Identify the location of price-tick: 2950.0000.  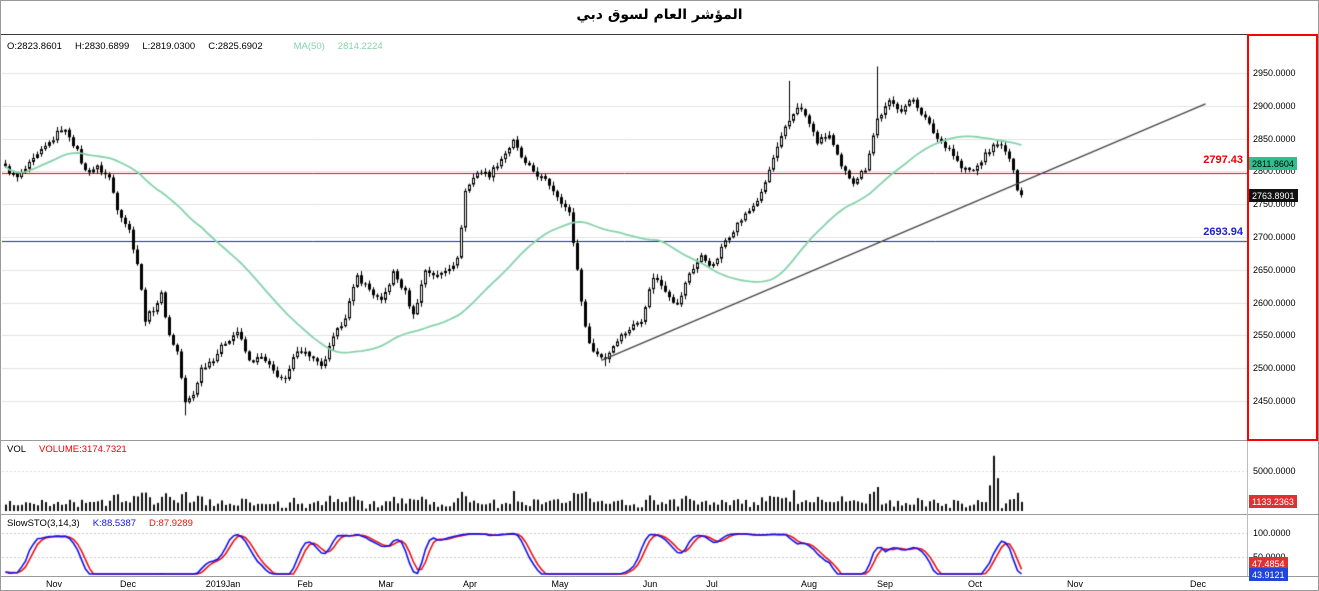
(1274, 73).